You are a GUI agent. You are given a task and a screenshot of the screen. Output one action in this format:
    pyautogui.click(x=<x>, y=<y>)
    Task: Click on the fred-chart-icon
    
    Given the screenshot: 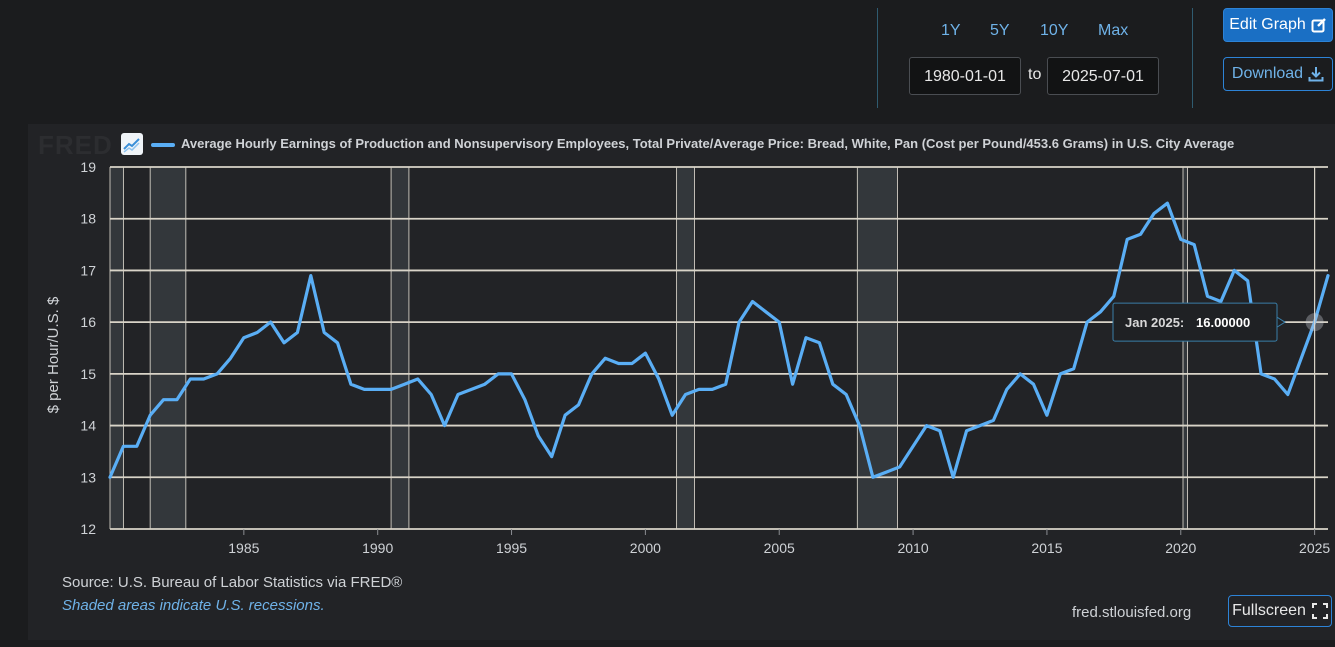 What is the action you would take?
    pyautogui.click(x=132, y=144)
    